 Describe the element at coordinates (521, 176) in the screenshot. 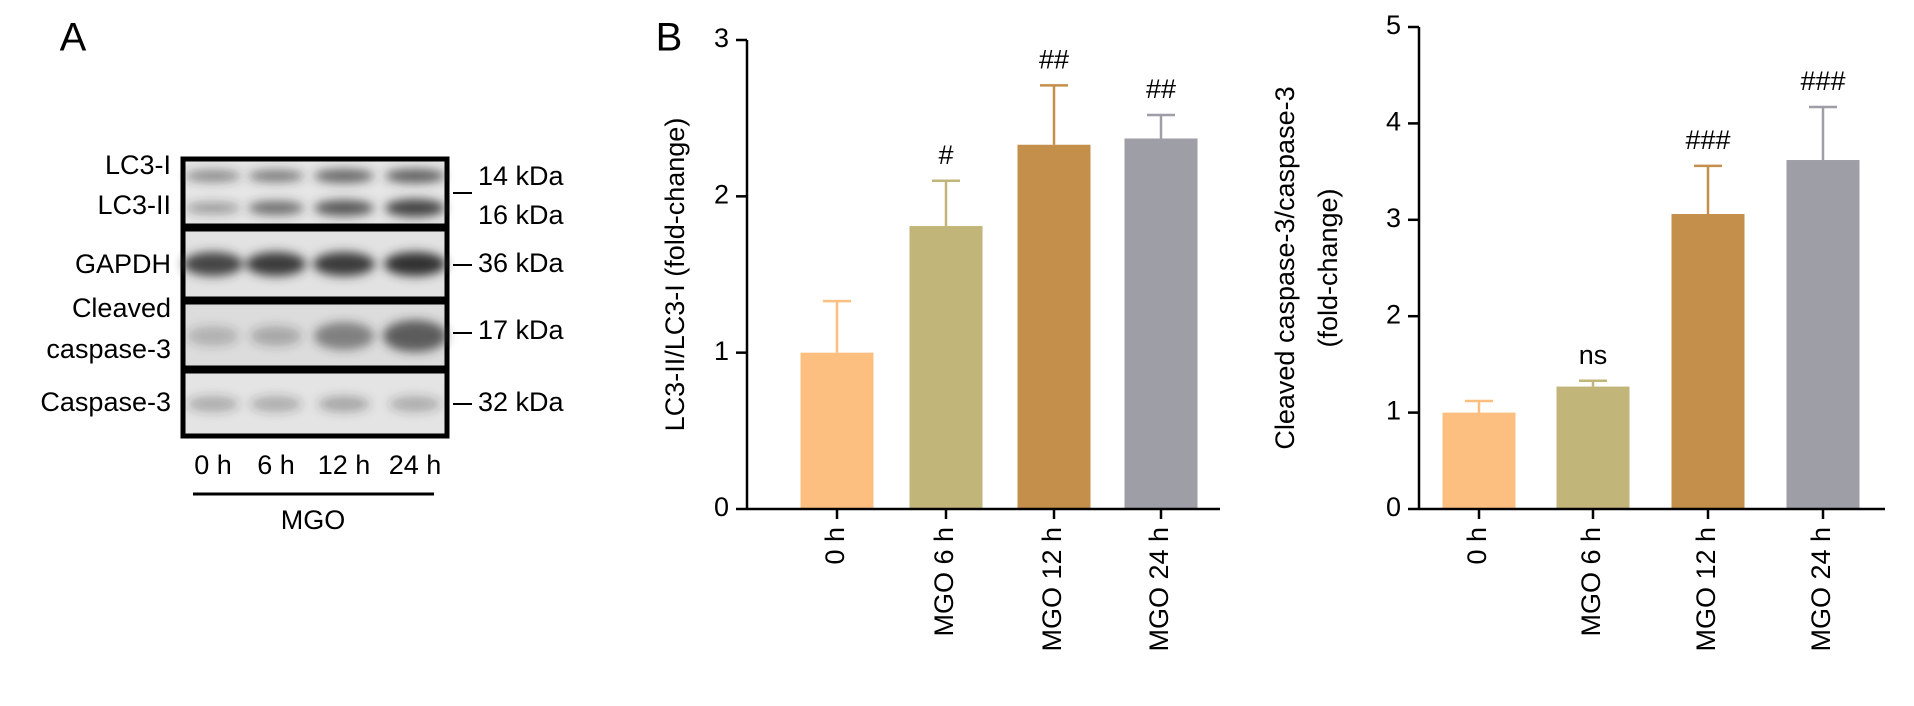

I see `size-label: 14 kDa` at that location.